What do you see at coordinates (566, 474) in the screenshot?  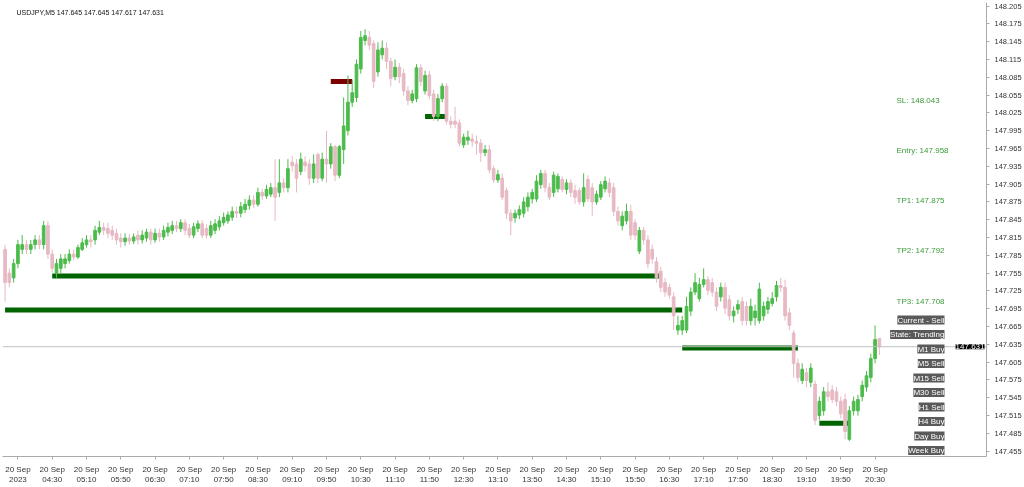 I see `x-tick-label: 20 Sep 14:30` at bounding box center [566, 474].